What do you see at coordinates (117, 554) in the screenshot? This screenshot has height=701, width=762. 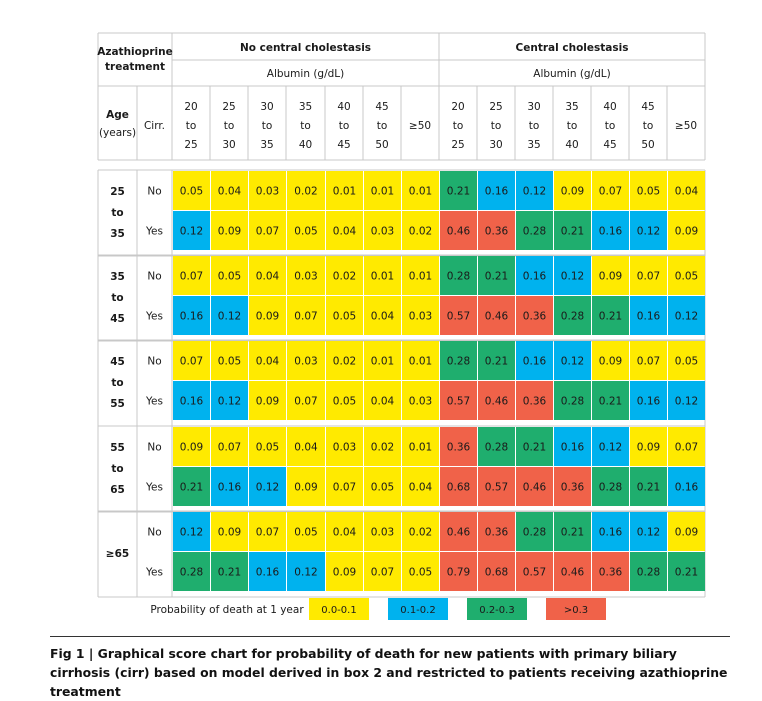 I see `age-group-label: ≥65` at bounding box center [117, 554].